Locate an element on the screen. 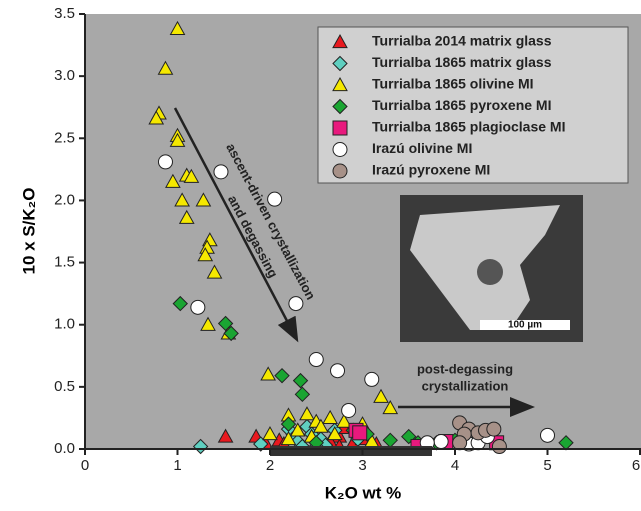  x-tick-label: 1 is located at coordinates (177, 465).